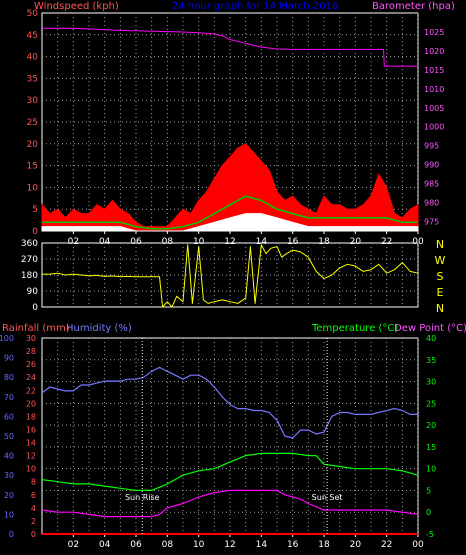  What do you see at coordinates (33, 145) in the screenshot?
I see `wind-tick-label: 20` at bounding box center [33, 145].